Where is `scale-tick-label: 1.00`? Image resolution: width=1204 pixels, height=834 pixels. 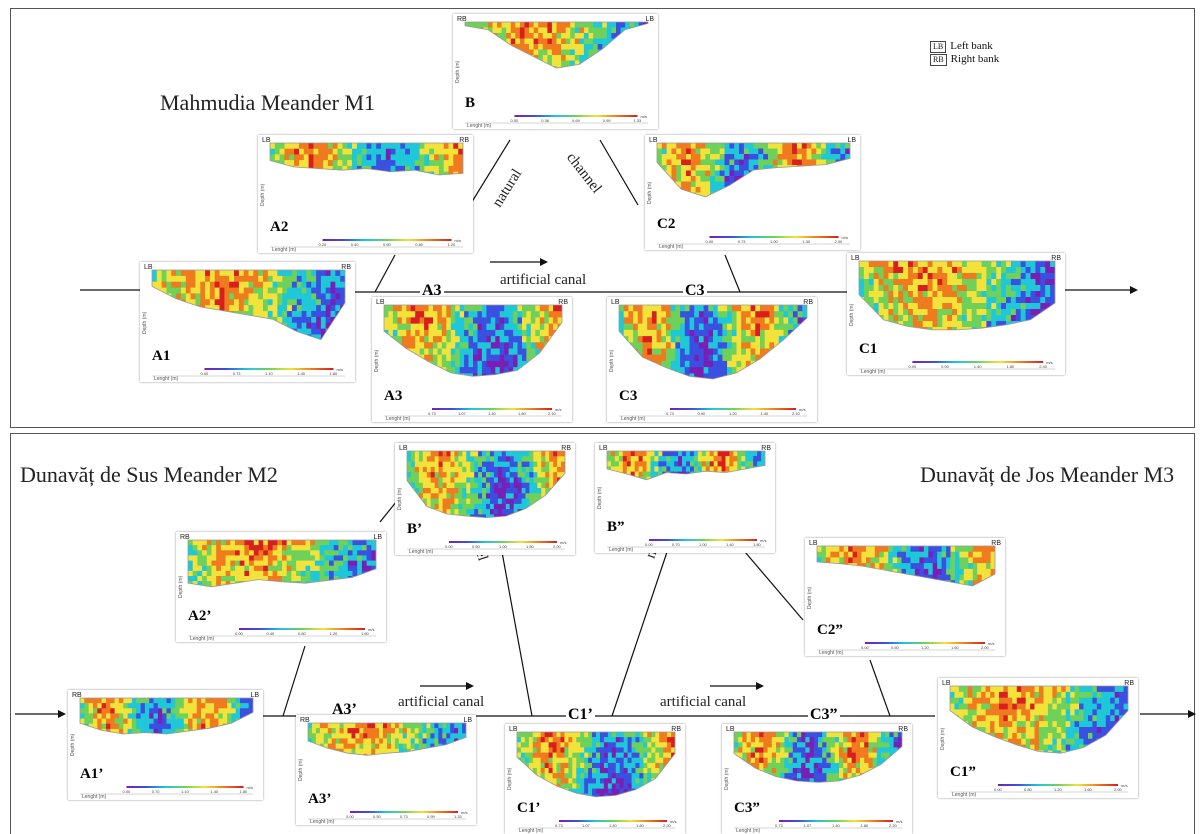 scale-tick-label: 1.00 is located at coordinates (503, 546).